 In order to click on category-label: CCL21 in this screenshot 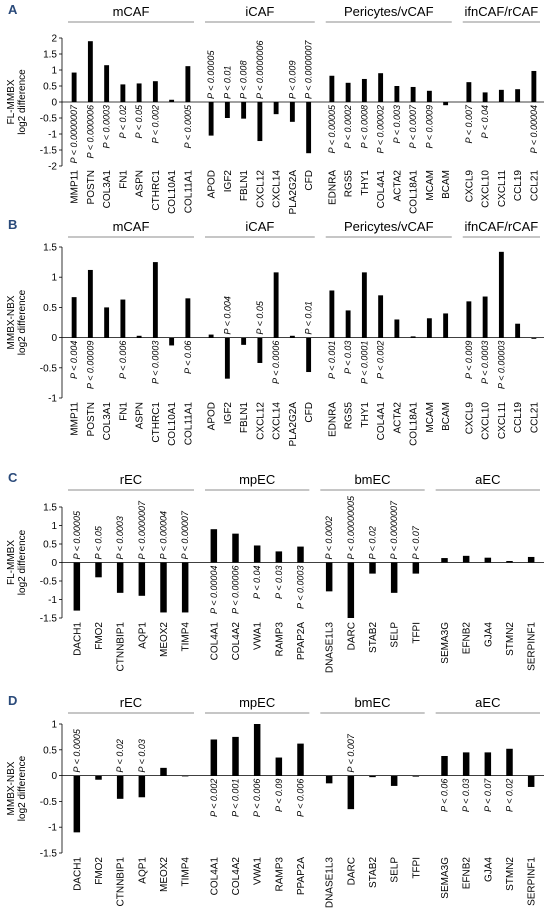, I will do `click(534, 418)`.